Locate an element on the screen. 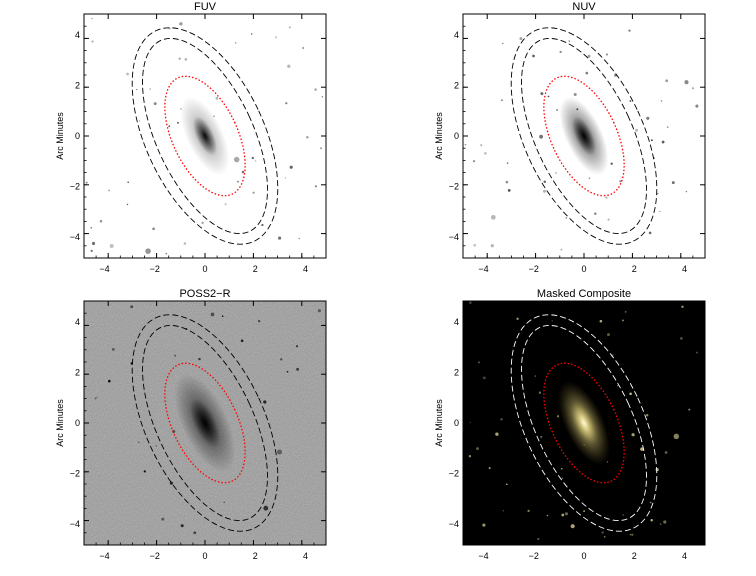  tick-labels-x-poss2r: −4 −2 0 2 4 is located at coordinates (203, 556).